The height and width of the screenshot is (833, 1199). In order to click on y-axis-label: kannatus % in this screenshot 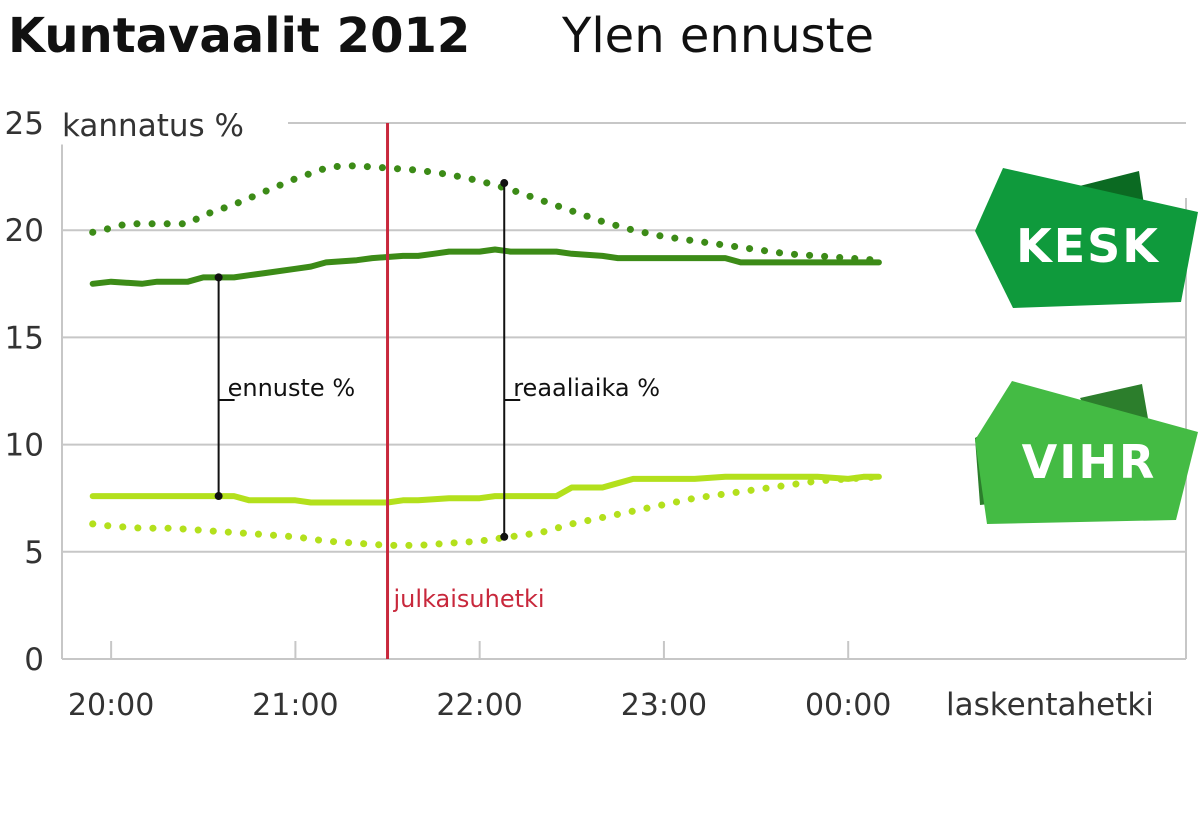, I will do `click(153, 126)`.